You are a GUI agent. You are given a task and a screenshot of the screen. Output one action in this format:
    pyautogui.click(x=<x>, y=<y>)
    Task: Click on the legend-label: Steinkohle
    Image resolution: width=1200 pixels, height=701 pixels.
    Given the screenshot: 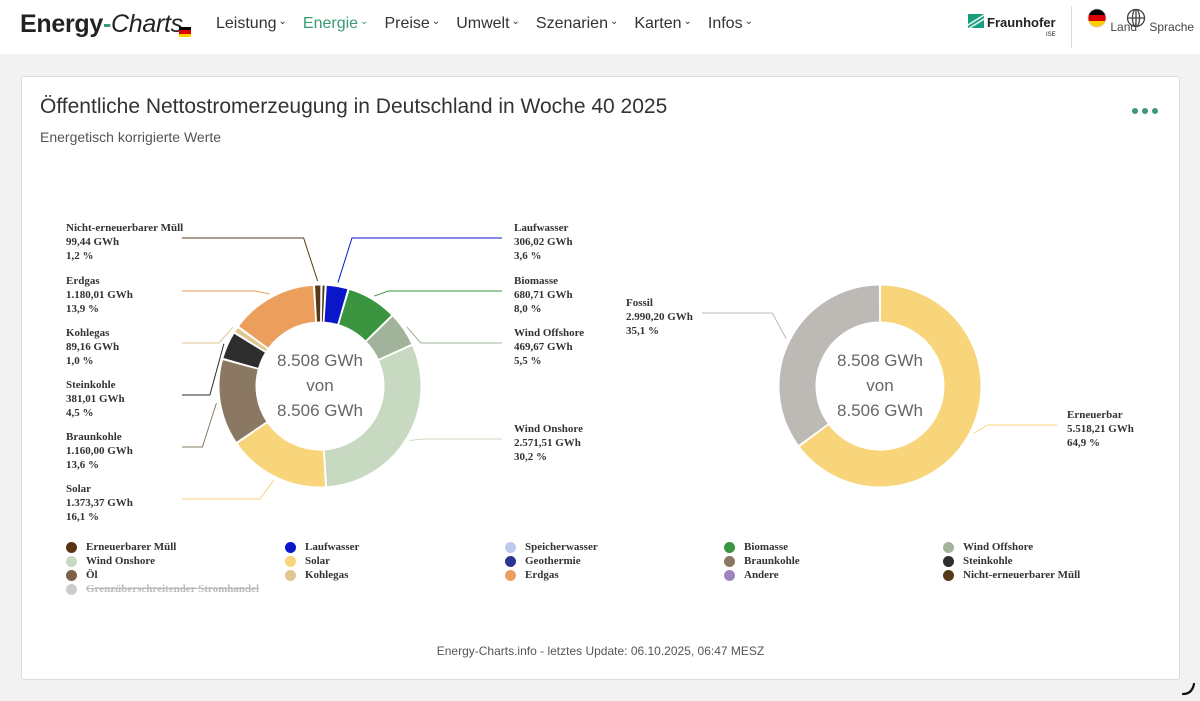 What is the action you would take?
    pyautogui.click(x=988, y=561)
    